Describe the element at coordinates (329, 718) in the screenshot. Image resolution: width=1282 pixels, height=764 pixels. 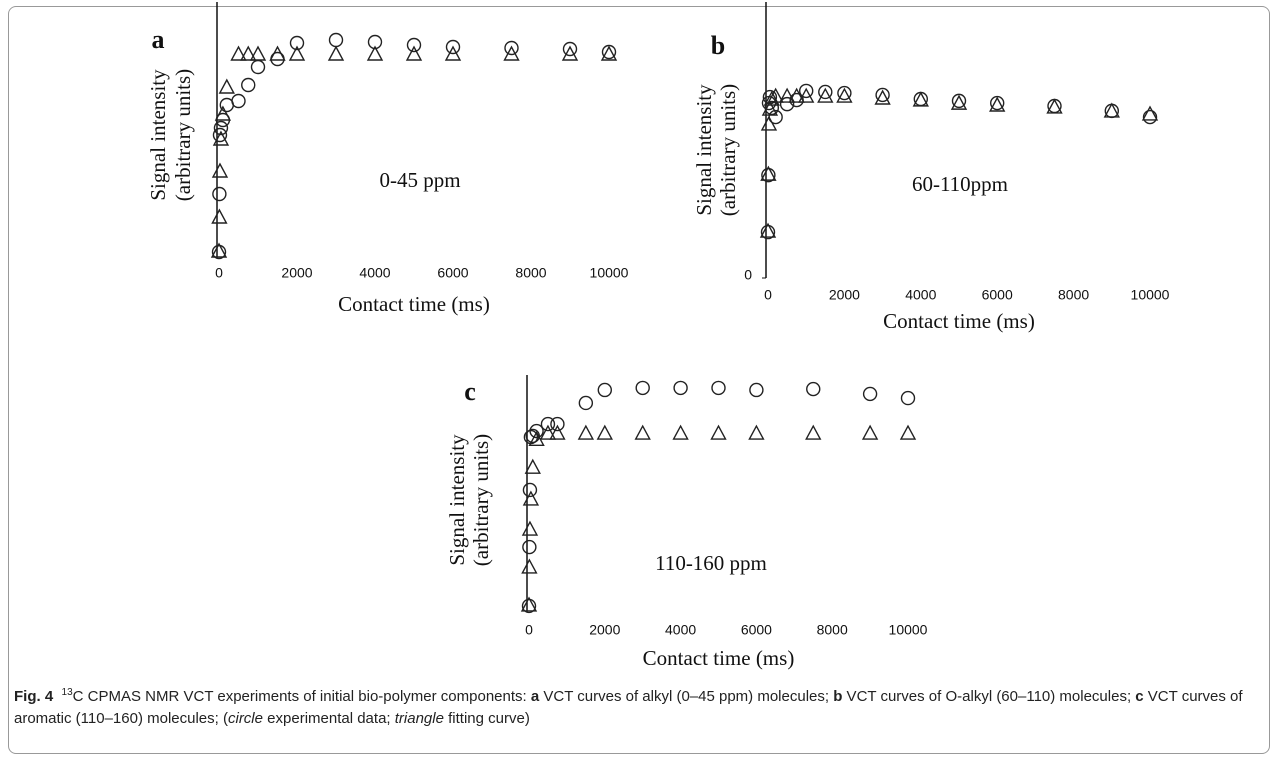
I see `caption-text: experimental data;` at that location.